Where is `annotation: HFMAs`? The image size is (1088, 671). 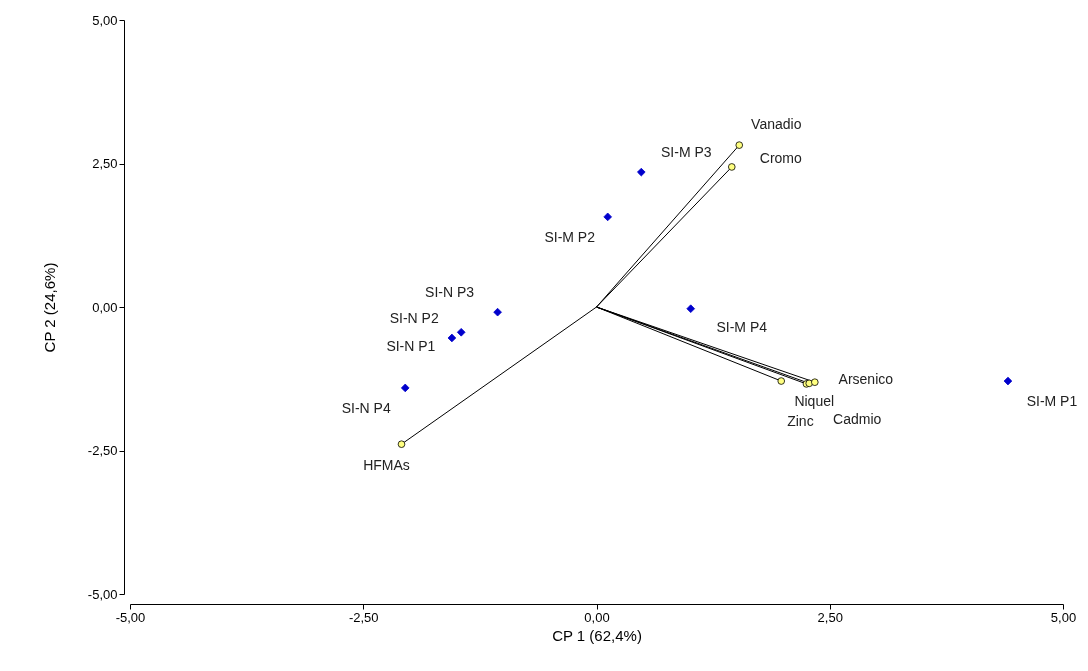 annotation: HFMAs is located at coordinates (386, 465).